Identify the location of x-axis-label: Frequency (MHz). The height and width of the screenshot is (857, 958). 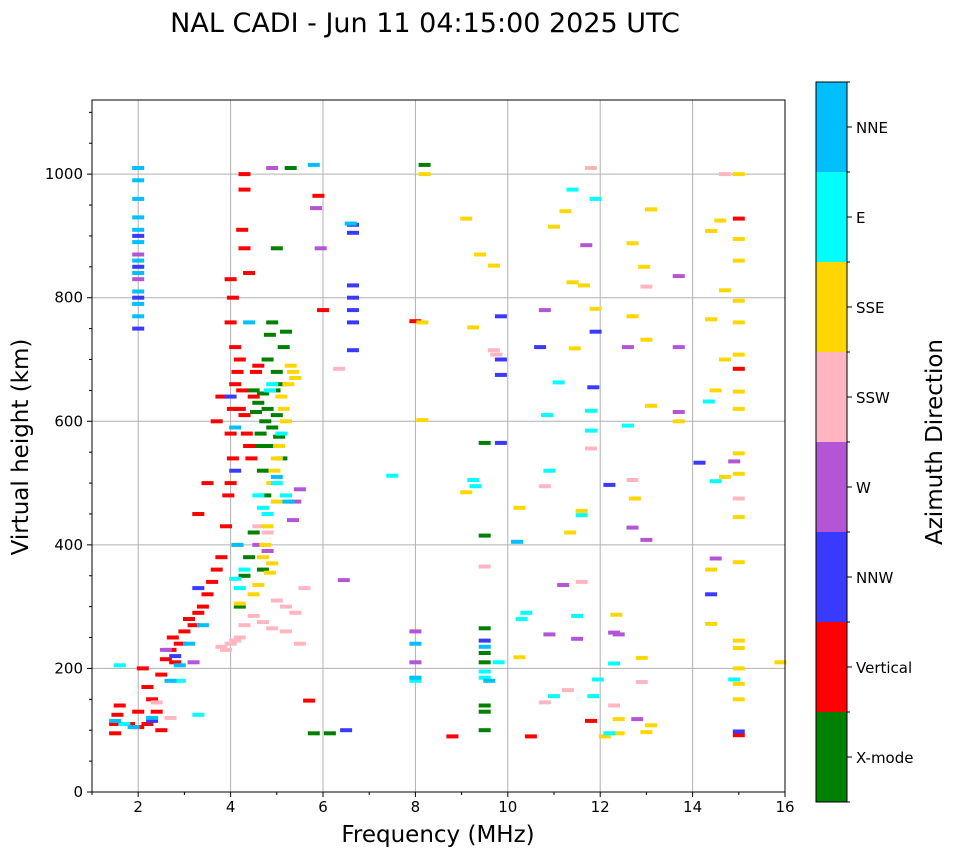
(437, 835).